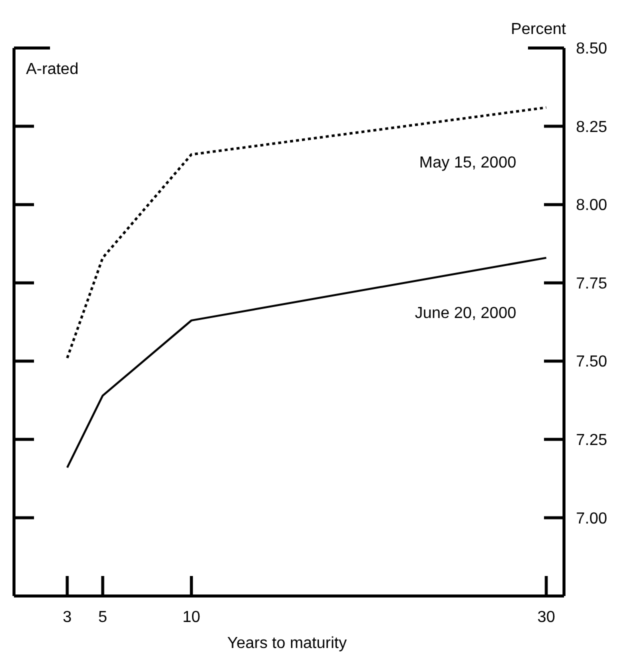 This screenshot has width=636, height=669. What do you see at coordinates (592, 362) in the screenshot?
I see `y-tick-label: 7.50` at bounding box center [592, 362].